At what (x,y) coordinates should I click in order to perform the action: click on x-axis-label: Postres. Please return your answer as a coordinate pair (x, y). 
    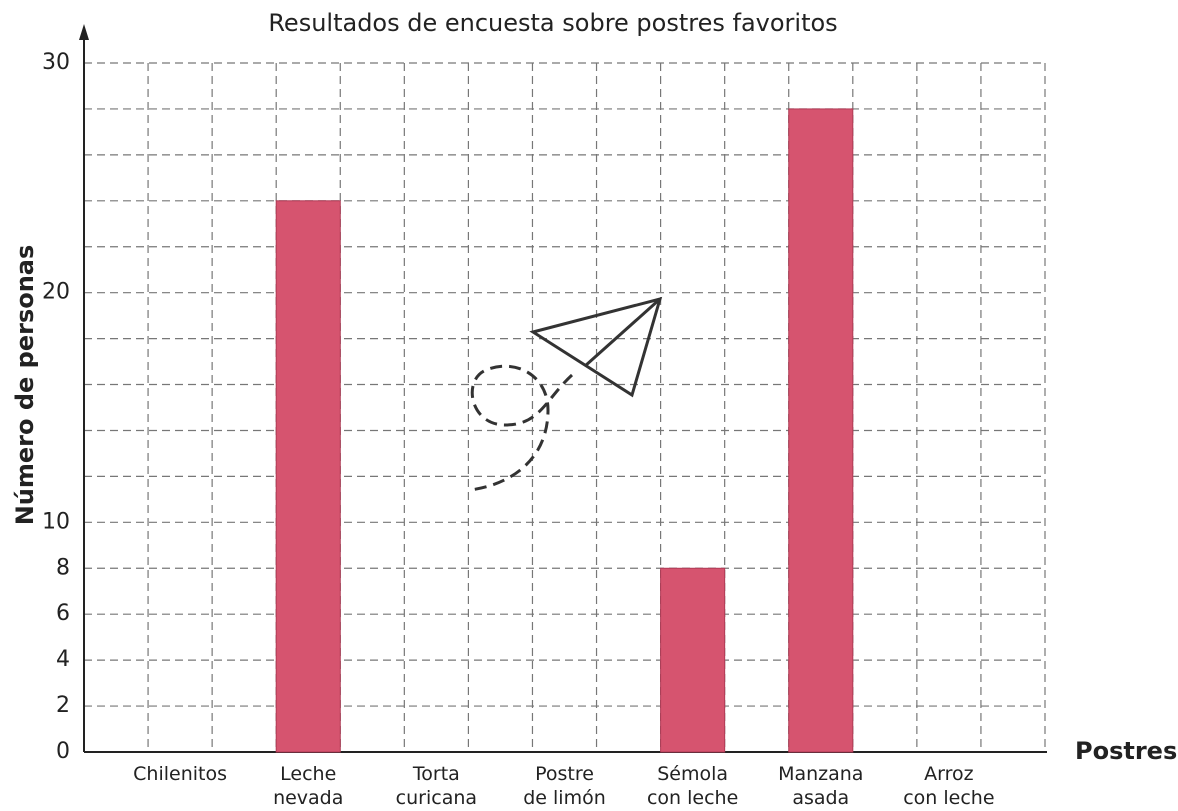
    Looking at the image, I should click on (1126, 751).